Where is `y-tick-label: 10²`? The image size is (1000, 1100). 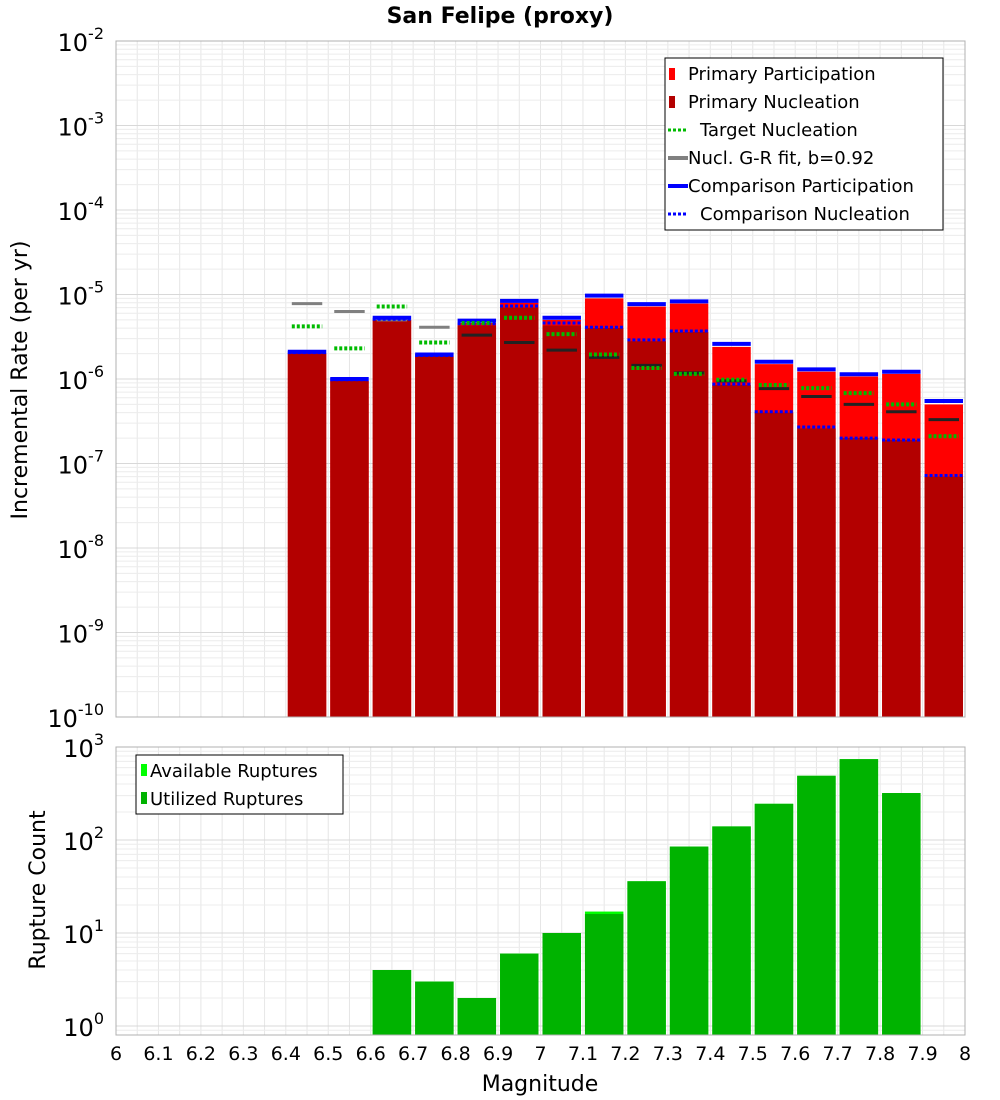 y-tick-label: 10² is located at coordinates (83, 839).